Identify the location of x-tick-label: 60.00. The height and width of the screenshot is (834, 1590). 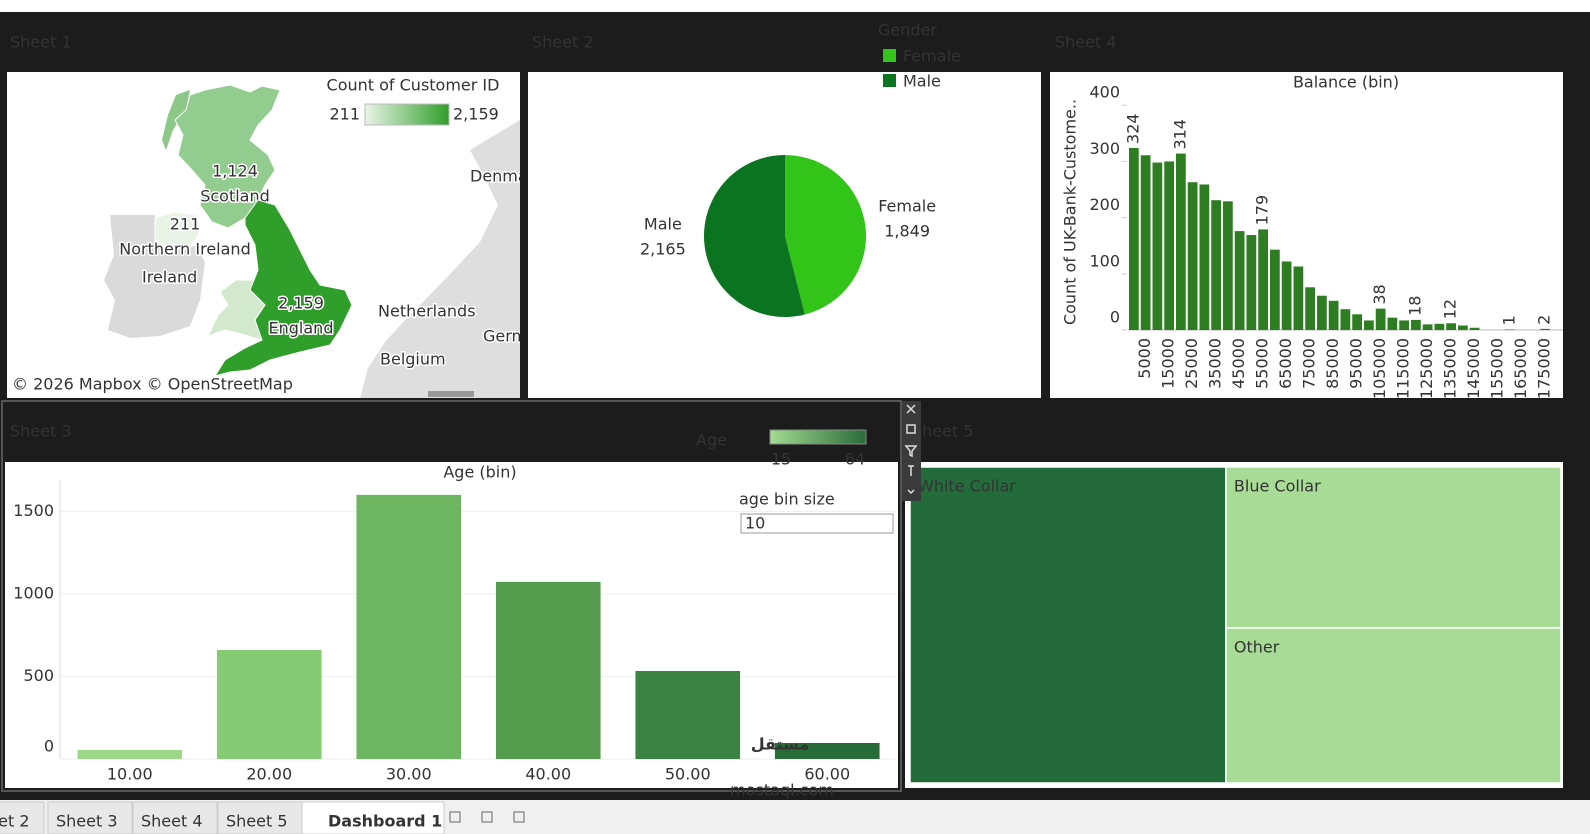
(827, 774).